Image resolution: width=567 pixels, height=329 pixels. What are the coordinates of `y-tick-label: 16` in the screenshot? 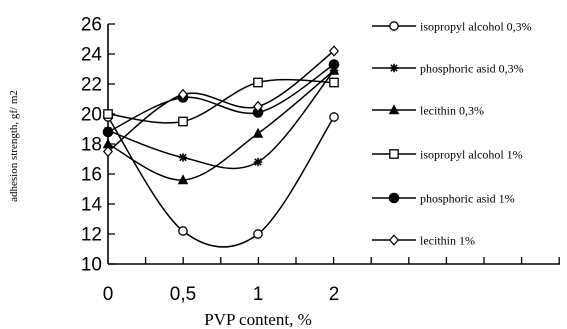 It's located at (91, 175).